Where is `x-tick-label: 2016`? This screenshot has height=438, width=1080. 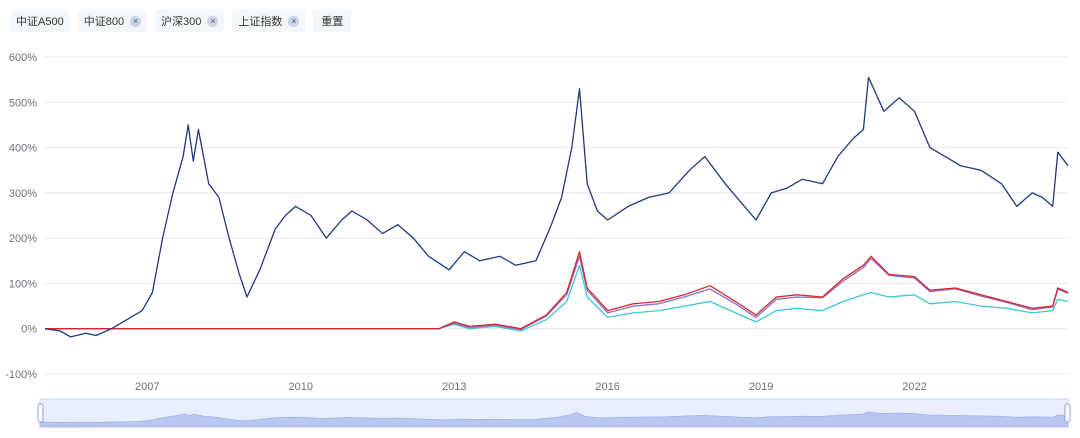 x-tick-label: 2016 is located at coordinates (607, 387).